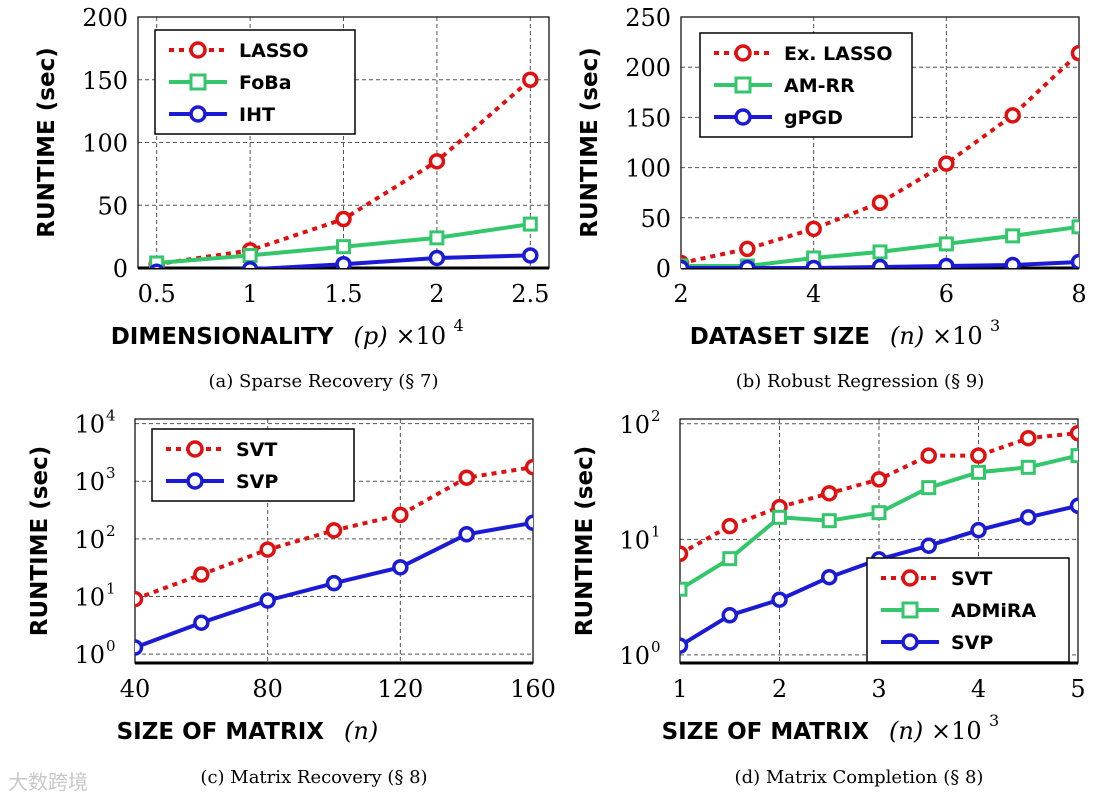  Describe the element at coordinates (256, 450) in the screenshot. I see `legend-label: SVT` at that location.